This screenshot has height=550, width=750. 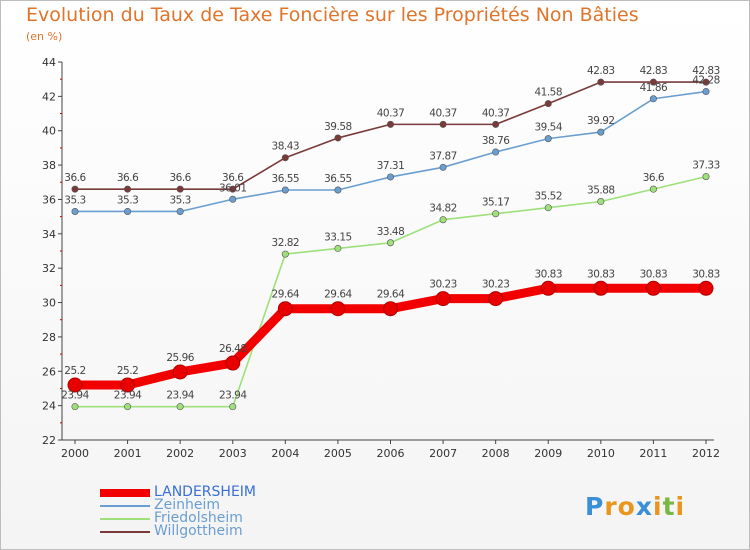 I want to click on data-label: 26.48, so click(x=233, y=349).